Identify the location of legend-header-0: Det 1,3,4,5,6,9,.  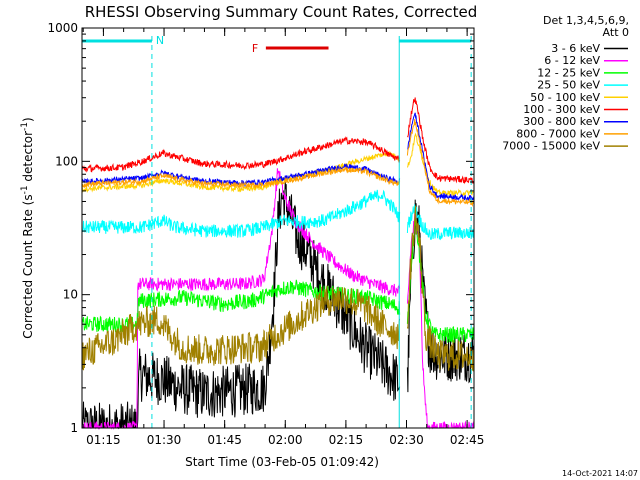
(586, 20).